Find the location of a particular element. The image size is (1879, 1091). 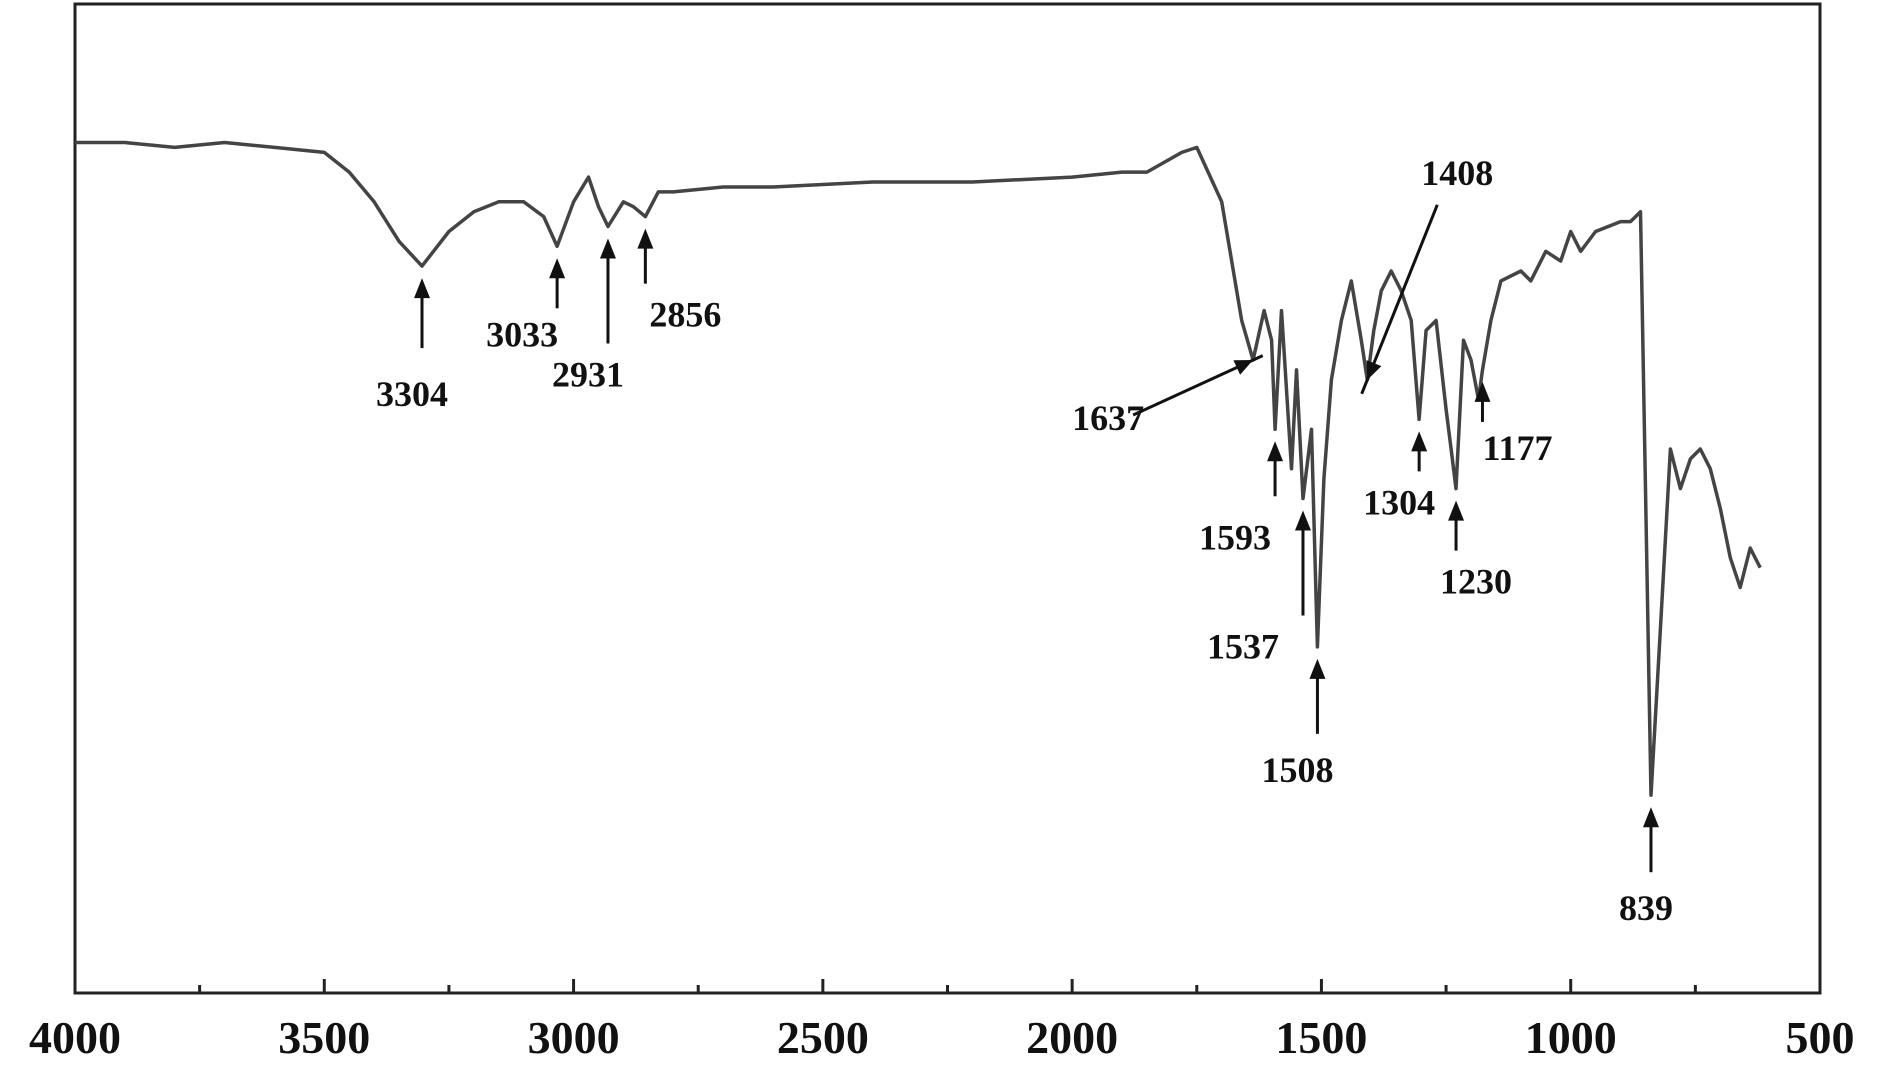

peak-annotation: 1304 is located at coordinates (1399, 476).